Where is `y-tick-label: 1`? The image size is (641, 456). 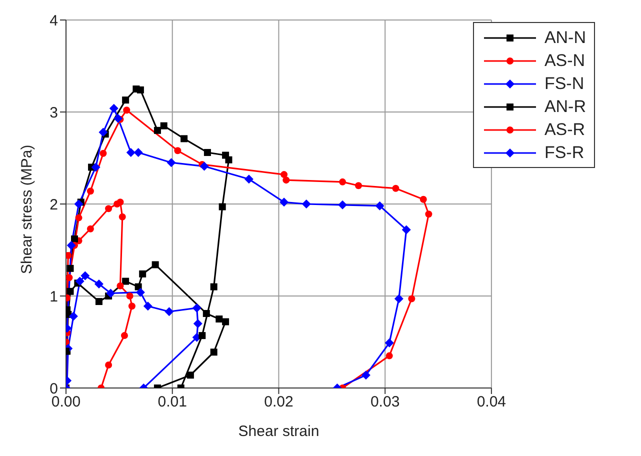 y-tick-label: 1 is located at coordinates (54, 297).